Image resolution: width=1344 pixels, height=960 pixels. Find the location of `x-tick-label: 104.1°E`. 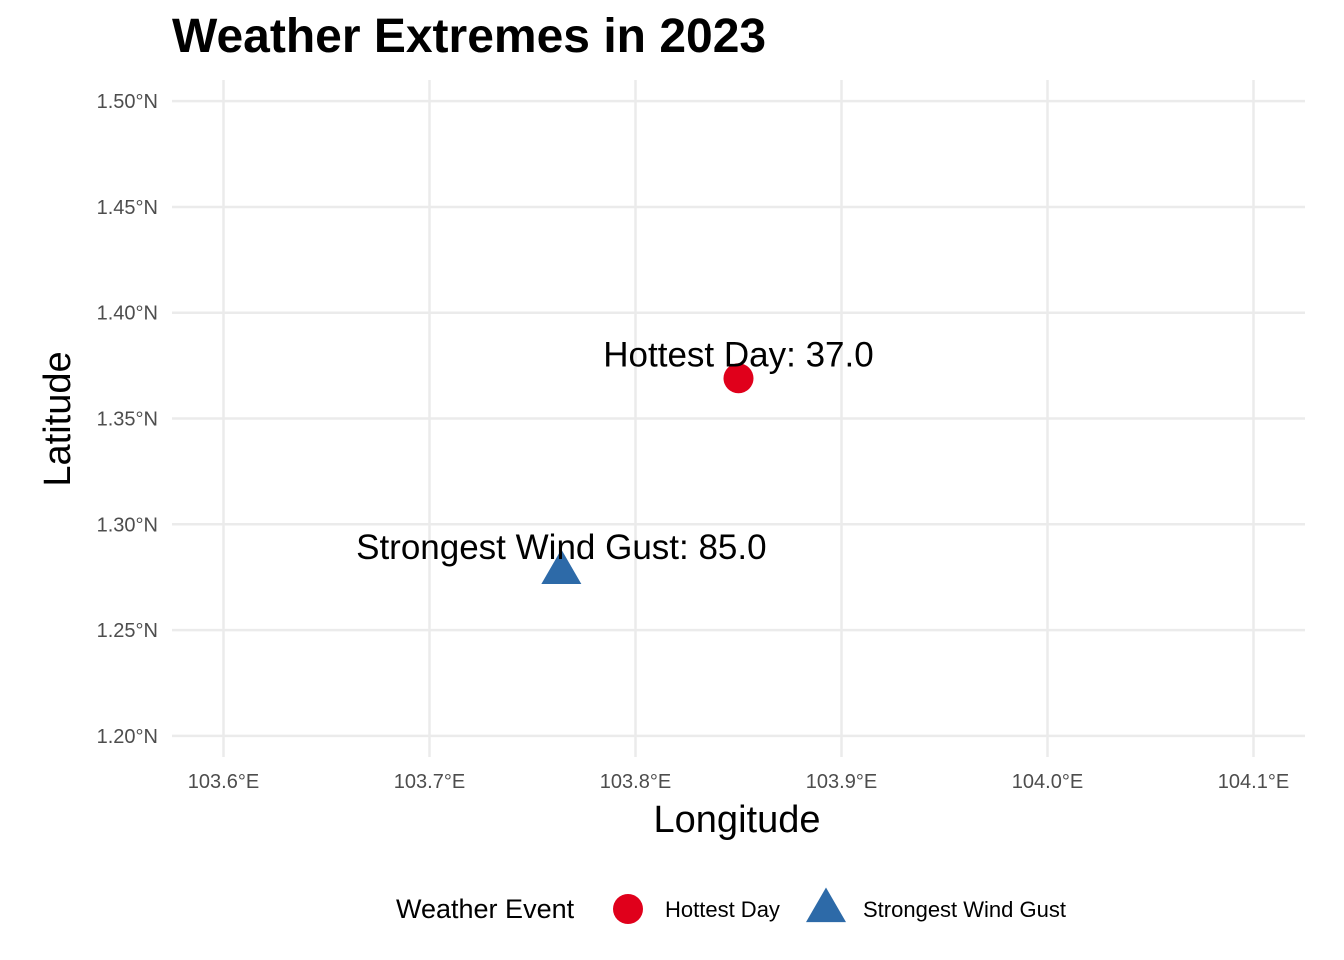

x-tick-label: 104.1°E is located at coordinates (1253, 782).